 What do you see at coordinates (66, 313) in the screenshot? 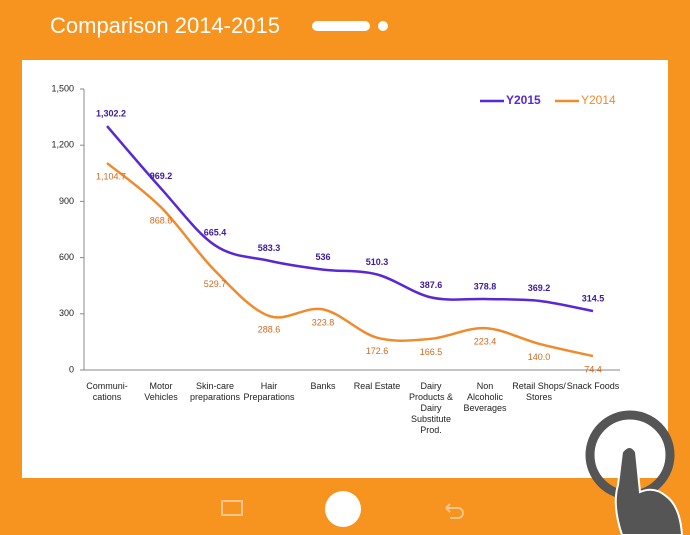
I see `y-tick-label: 300` at bounding box center [66, 313].